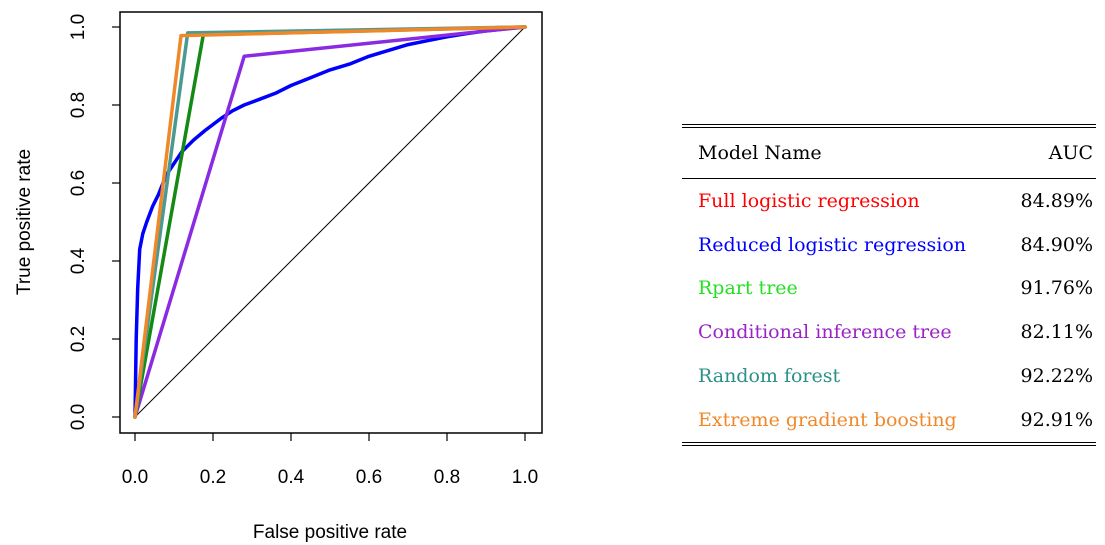  What do you see at coordinates (1056, 419) in the screenshot?
I see `auc-value-cell: 92.91%` at bounding box center [1056, 419].